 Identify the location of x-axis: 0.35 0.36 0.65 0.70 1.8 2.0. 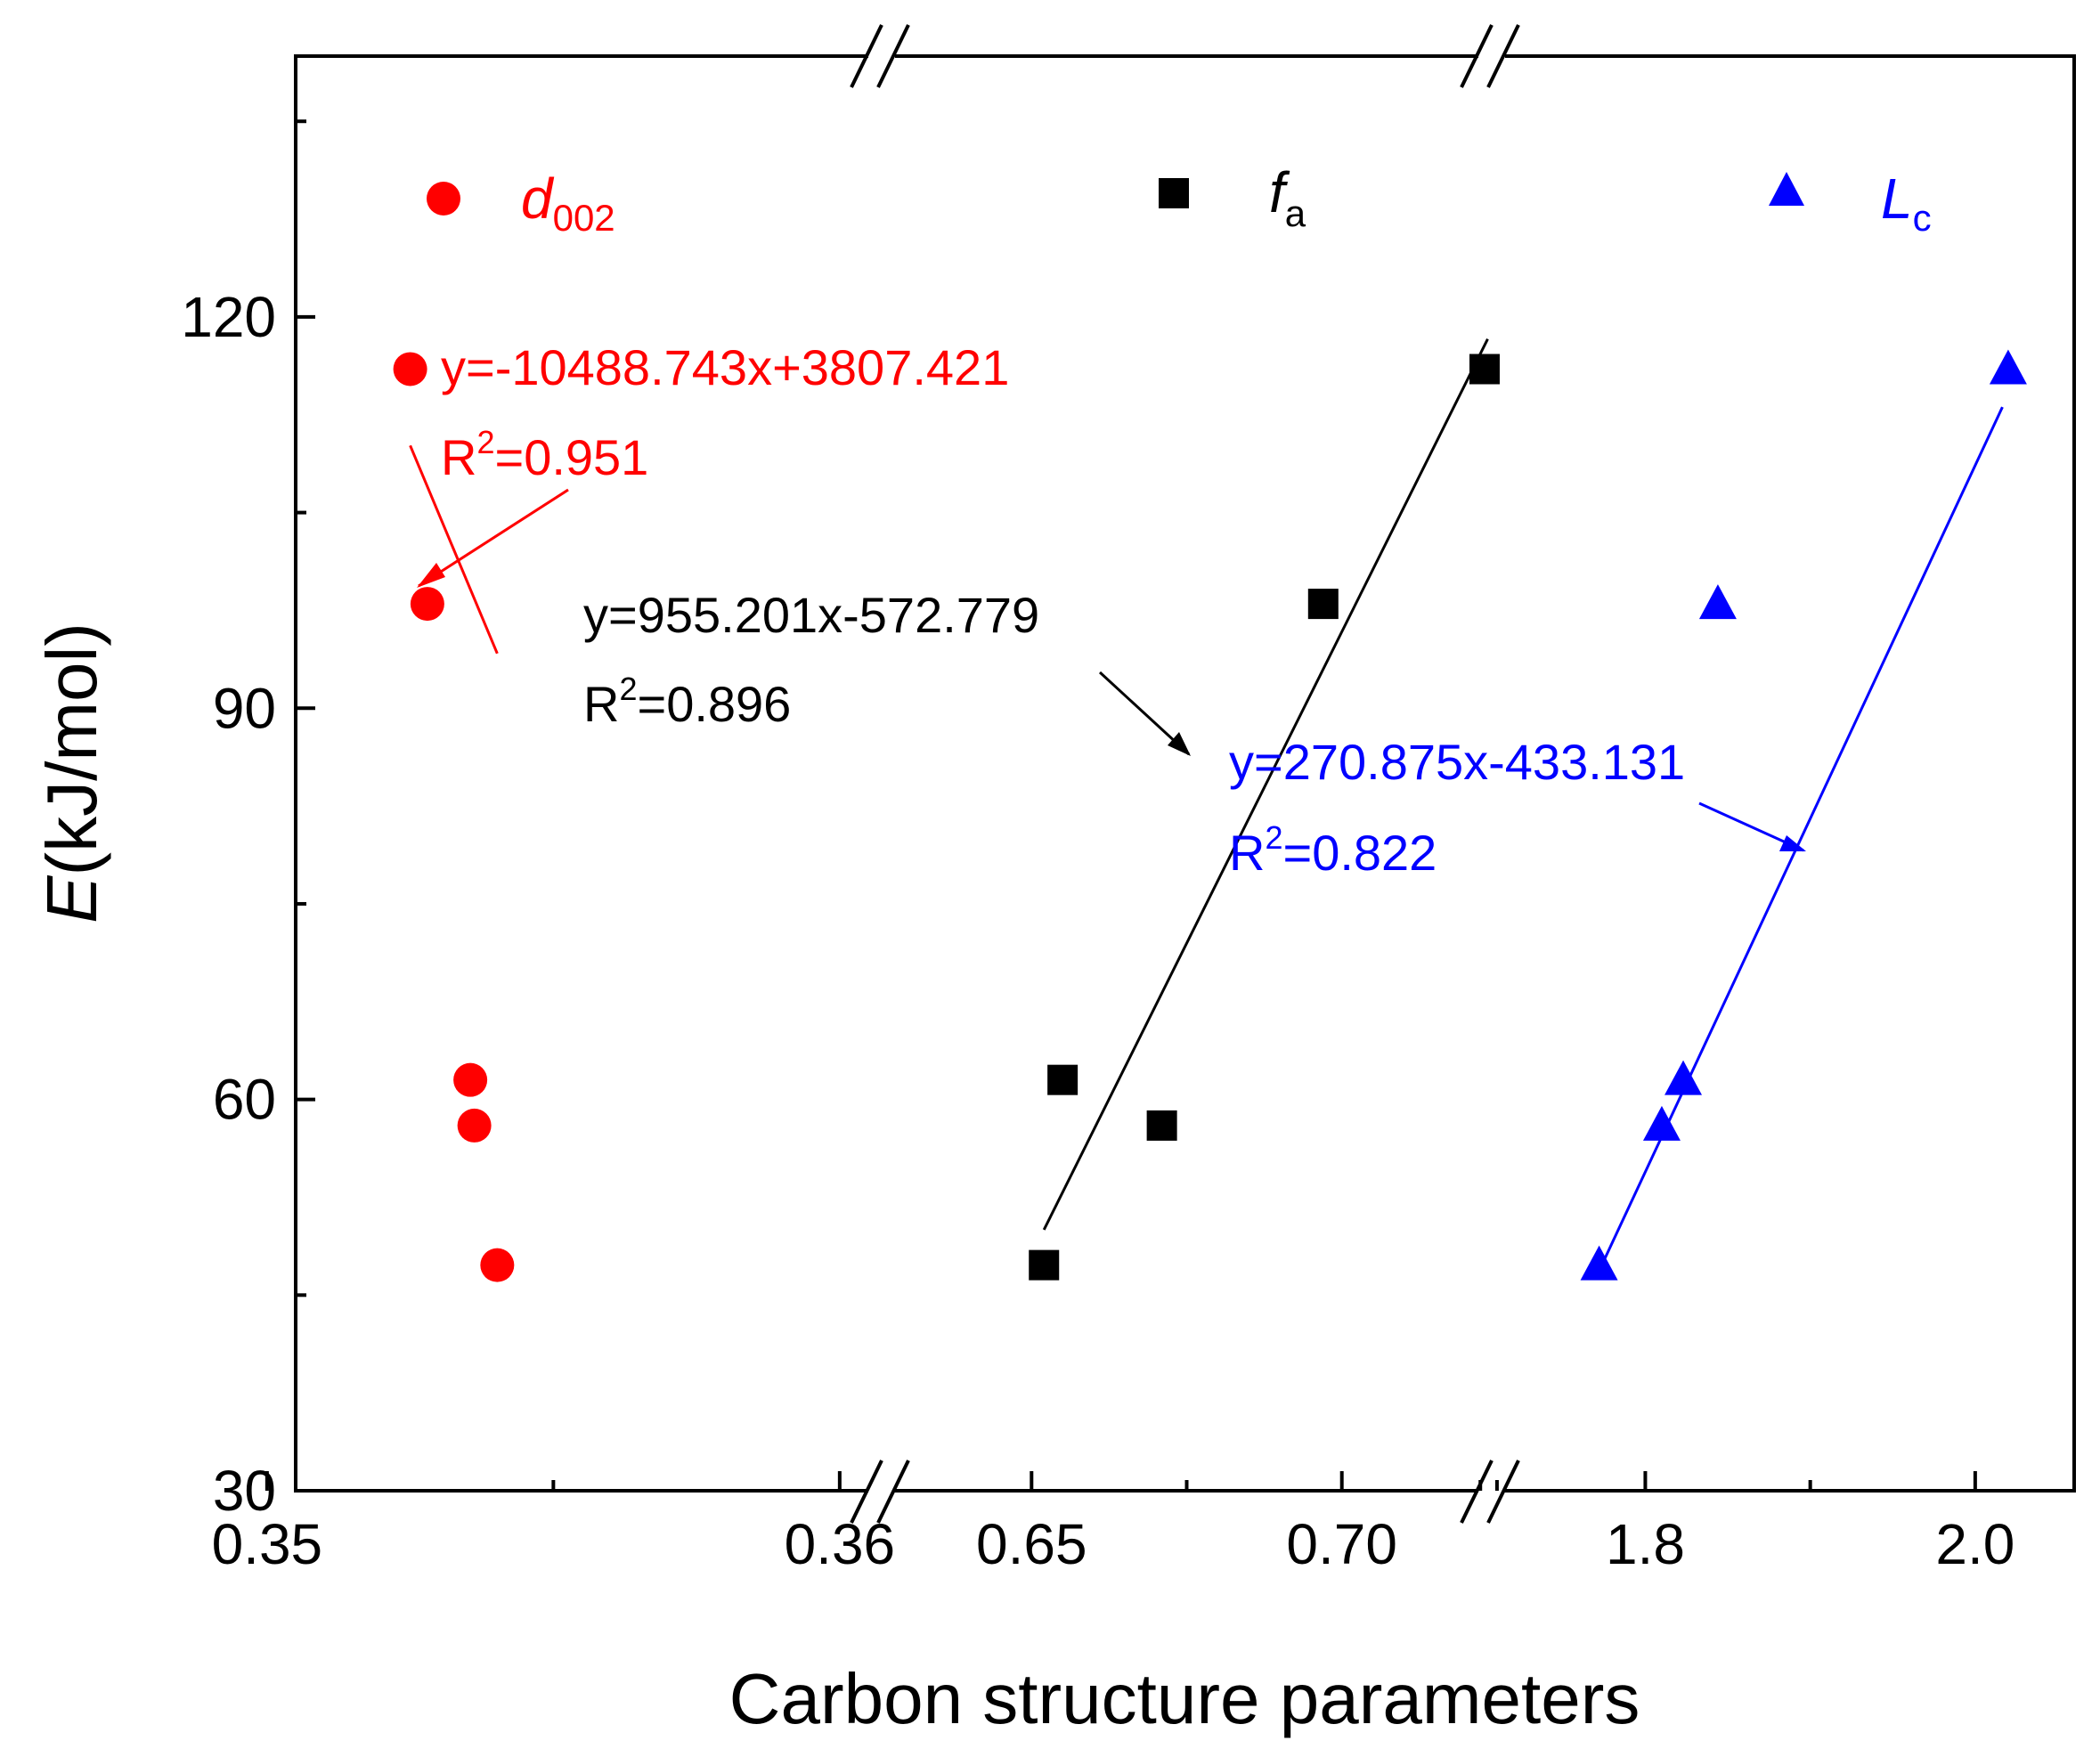
(1113, 1523).